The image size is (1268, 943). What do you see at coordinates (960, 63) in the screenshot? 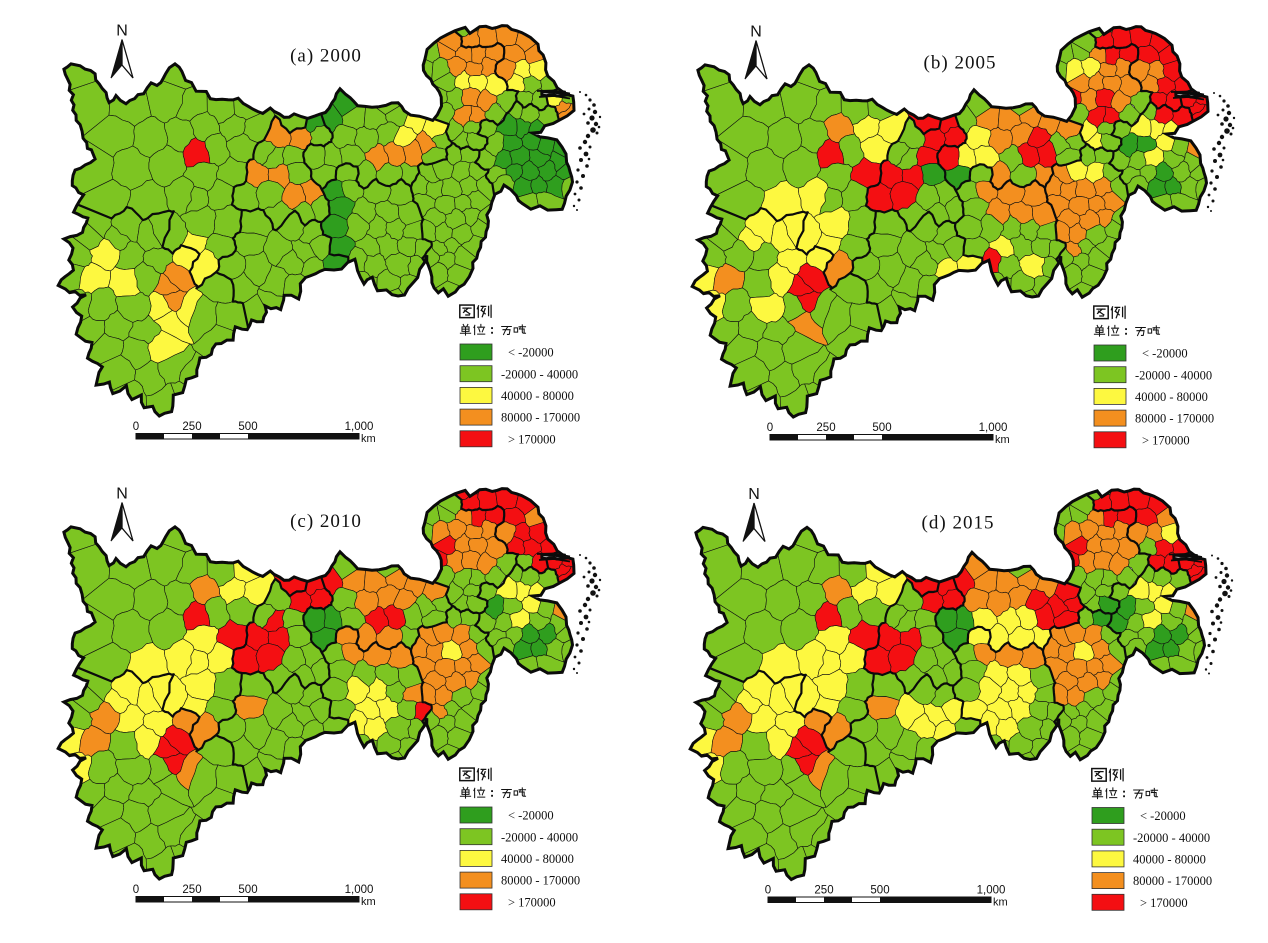
I see `svg-text: (b) 2005` at bounding box center [960, 63].